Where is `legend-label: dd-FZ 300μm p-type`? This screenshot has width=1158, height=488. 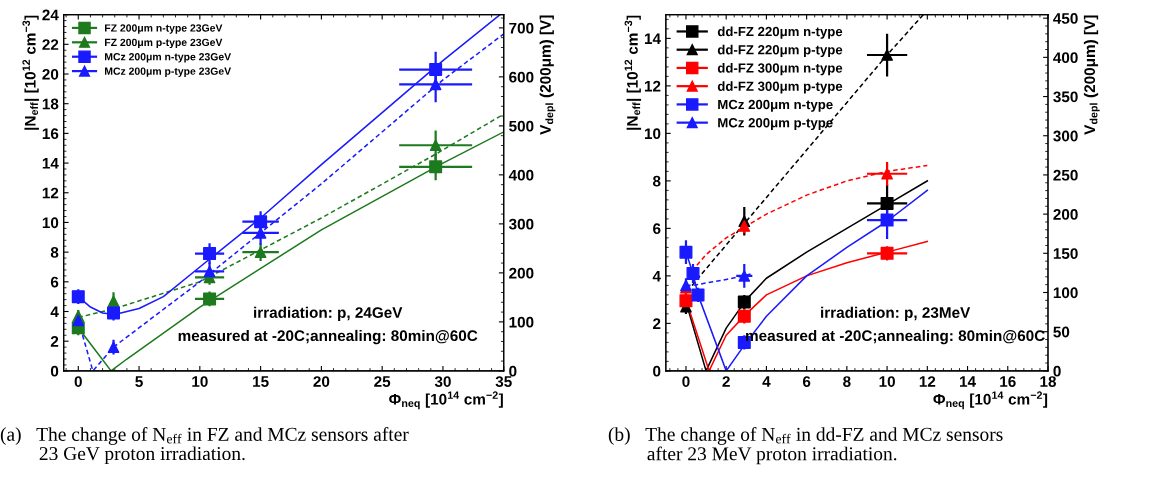
legend-label: dd-FZ 300μm p-type is located at coordinates (780, 87).